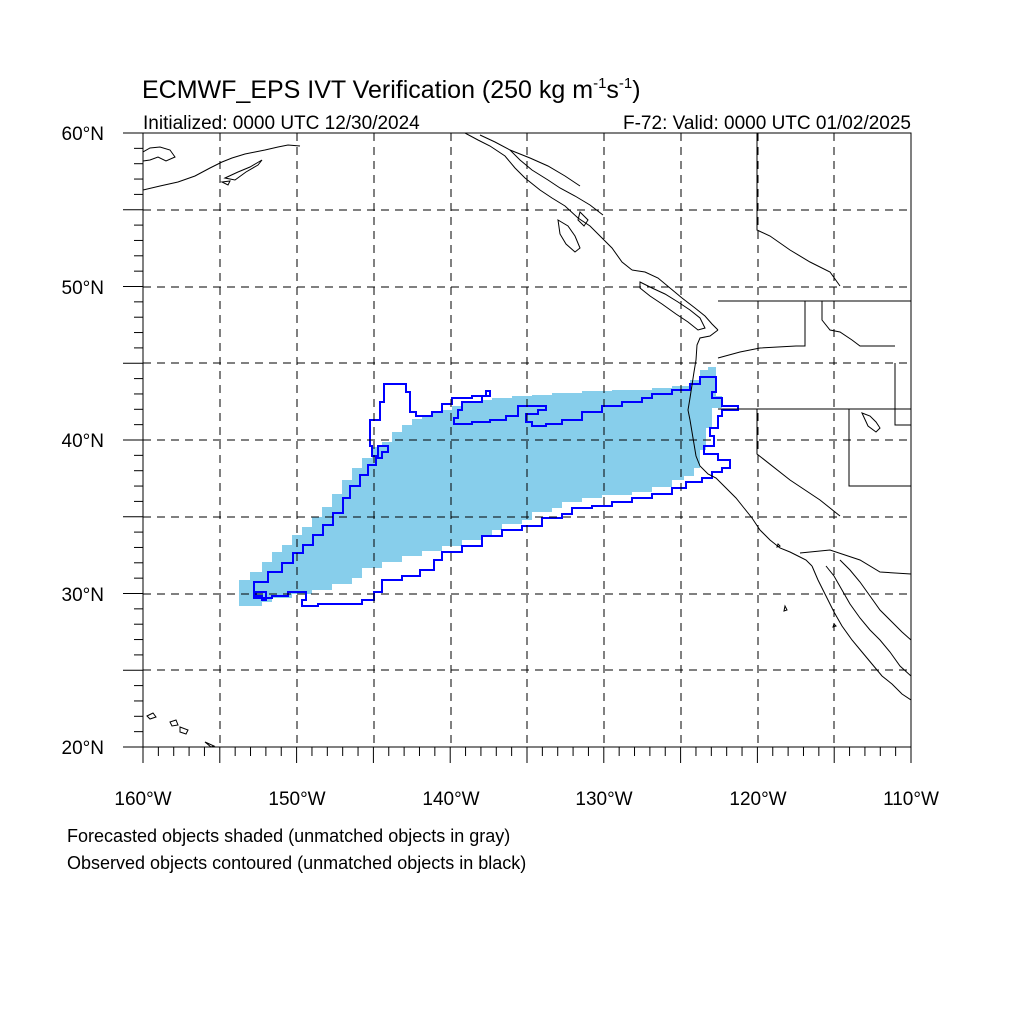  I want to click on lat-label: 50°N, so click(83, 288).